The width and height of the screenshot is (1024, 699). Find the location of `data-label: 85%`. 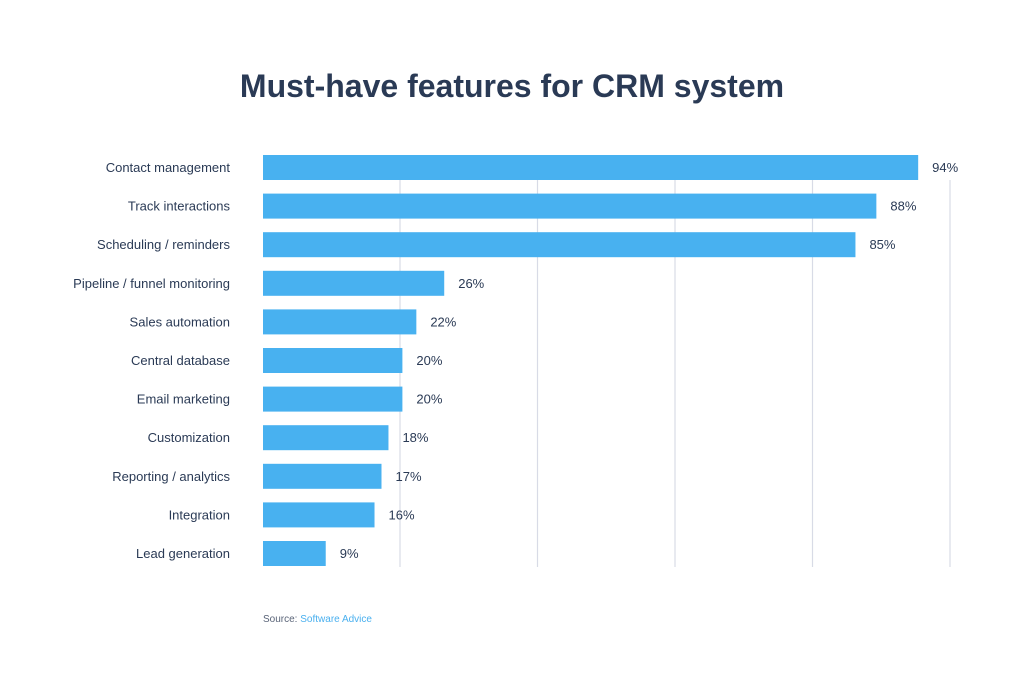

data-label: 85% is located at coordinates (882, 244).